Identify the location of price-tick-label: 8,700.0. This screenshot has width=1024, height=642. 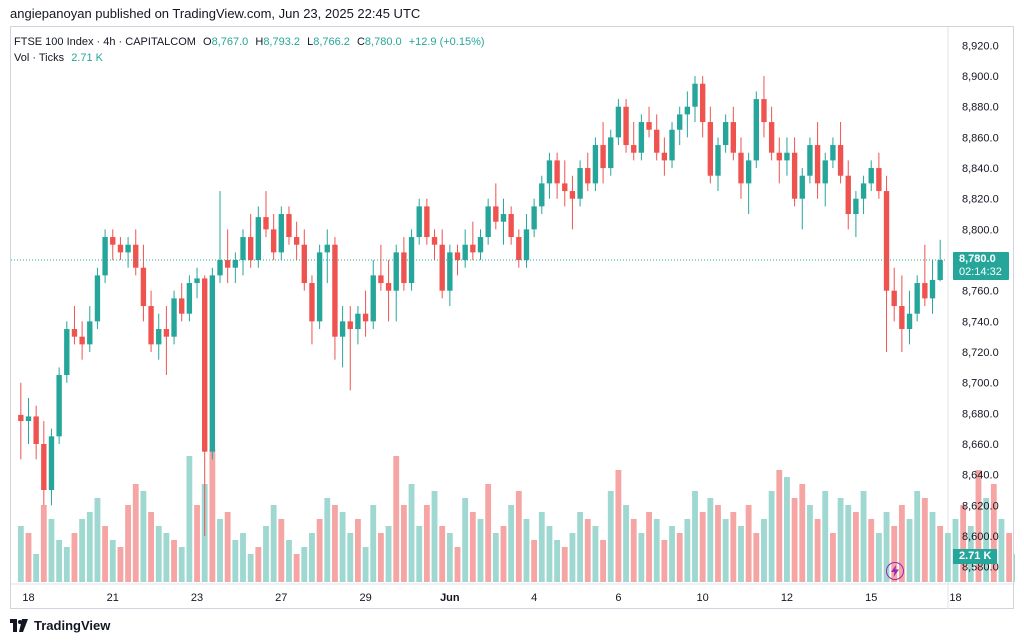
(980, 384).